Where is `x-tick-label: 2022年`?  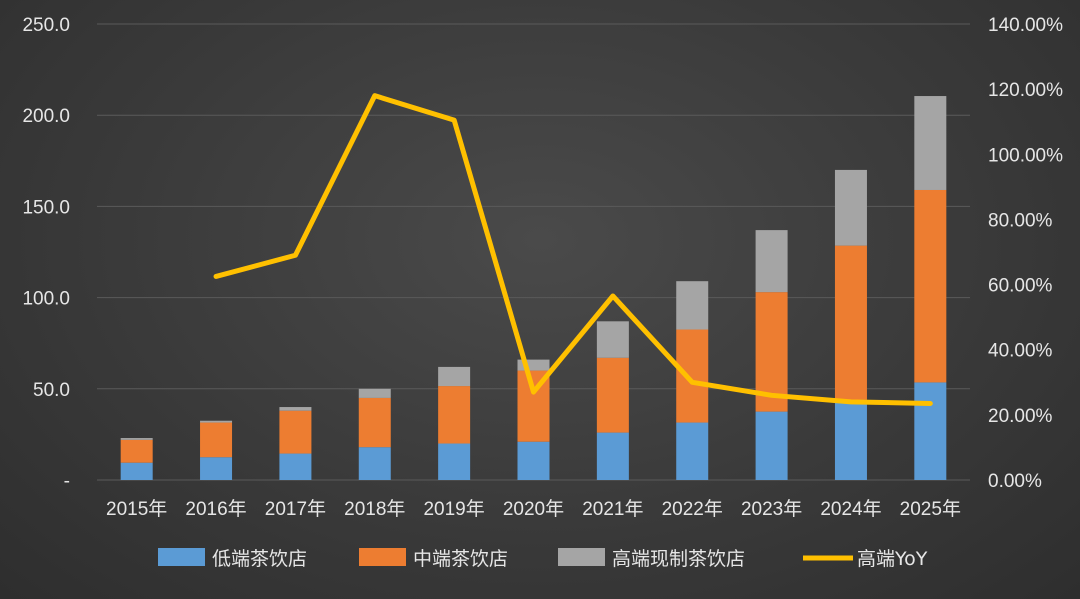 x-tick-label: 2022年 is located at coordinates (692, 509).